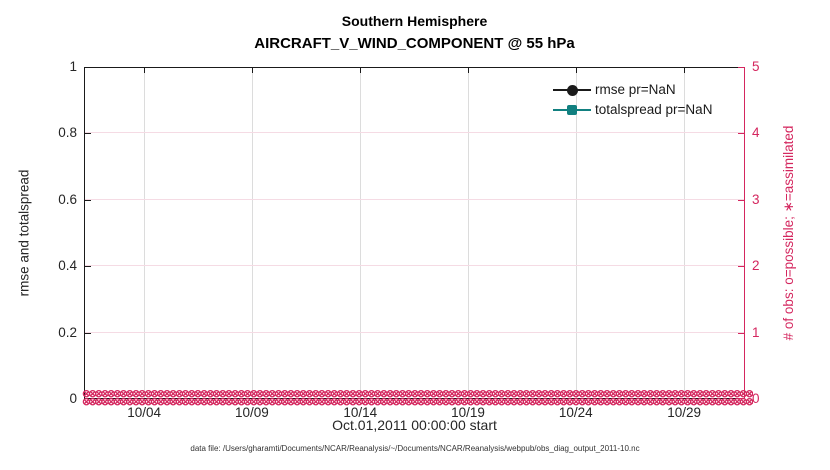  What do you see at coordinates (756, 398) in the screenshot?
I see `right-tick-label: 0` at bounding box center [756, 398].